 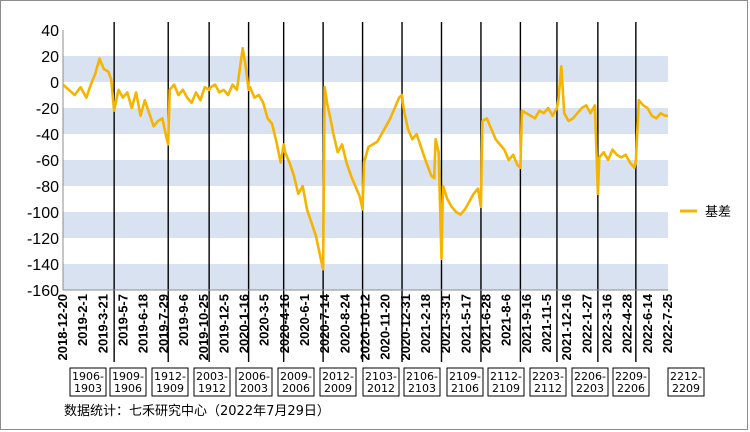 What do you see at coordinates (607, 323) in the screenshot?
I see `x-tick-label: 2022-3-16` at bounding box center [607, 323].